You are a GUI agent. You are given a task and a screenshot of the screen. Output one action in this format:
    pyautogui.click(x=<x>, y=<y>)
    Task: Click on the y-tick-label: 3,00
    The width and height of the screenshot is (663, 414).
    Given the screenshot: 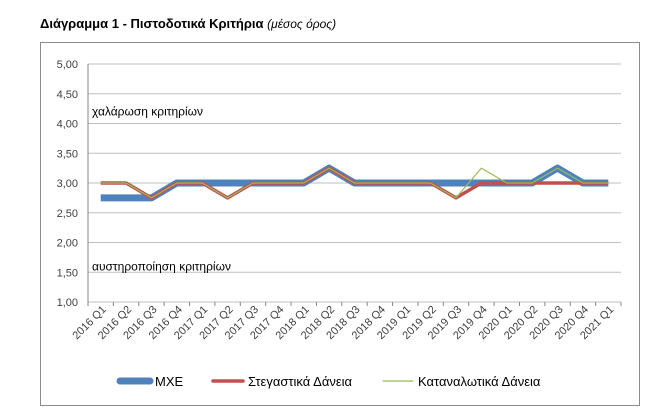 What is the action you would take?
    pyautogui.click(x=67, y=184)
    